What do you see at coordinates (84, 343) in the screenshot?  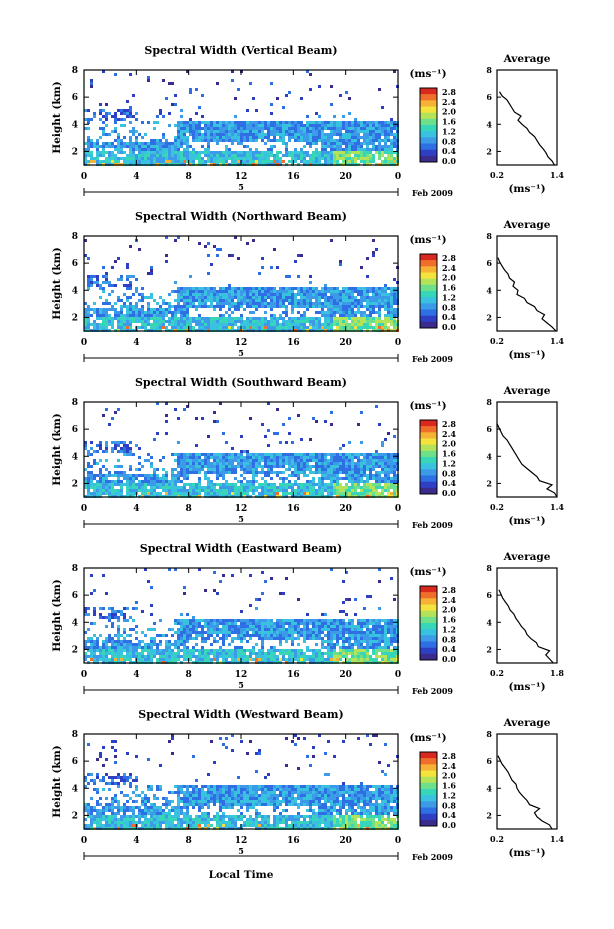 I see `x-tick-label: 0` at bounding box center [84, 343].